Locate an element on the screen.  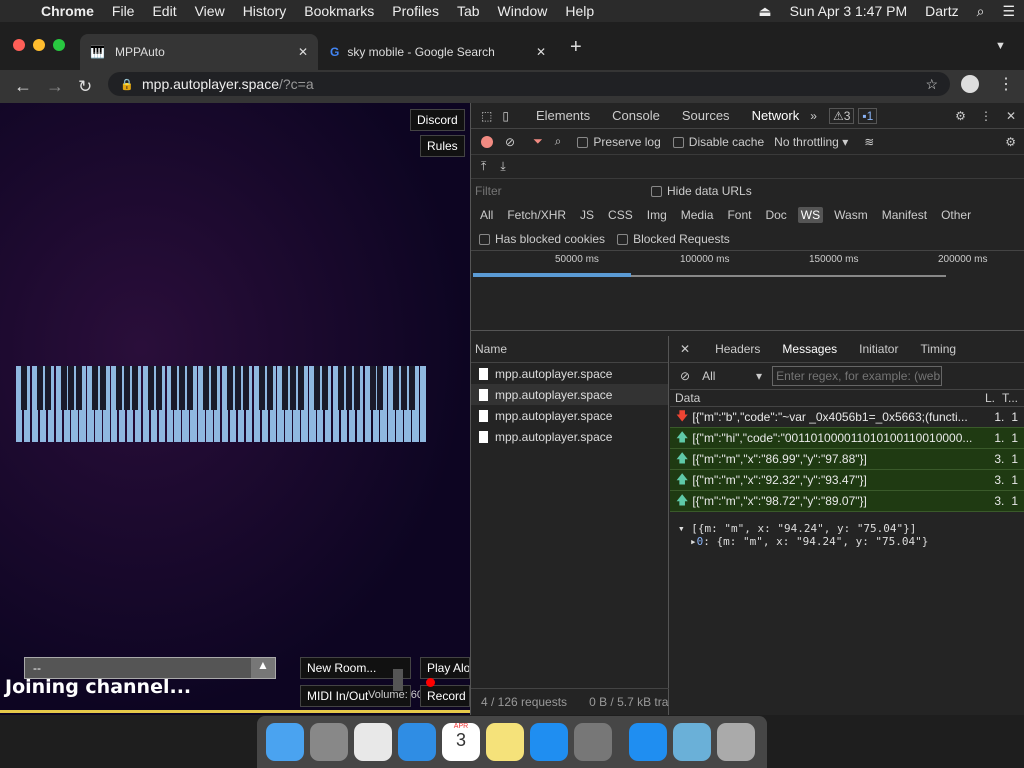
maximize-window-button is located at coordinates (59, 45).